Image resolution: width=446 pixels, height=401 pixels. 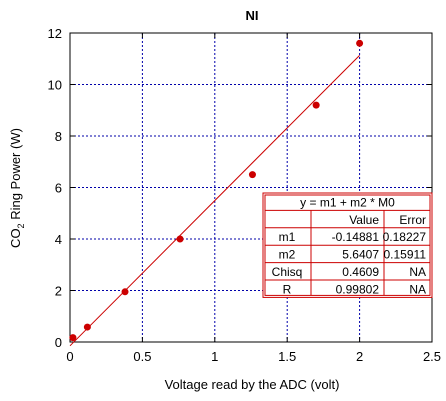 What do you see at coordinates (364, 220) in the screenshot?
I see `fit-table-header-value: Value` at bounding box center [364, 220].